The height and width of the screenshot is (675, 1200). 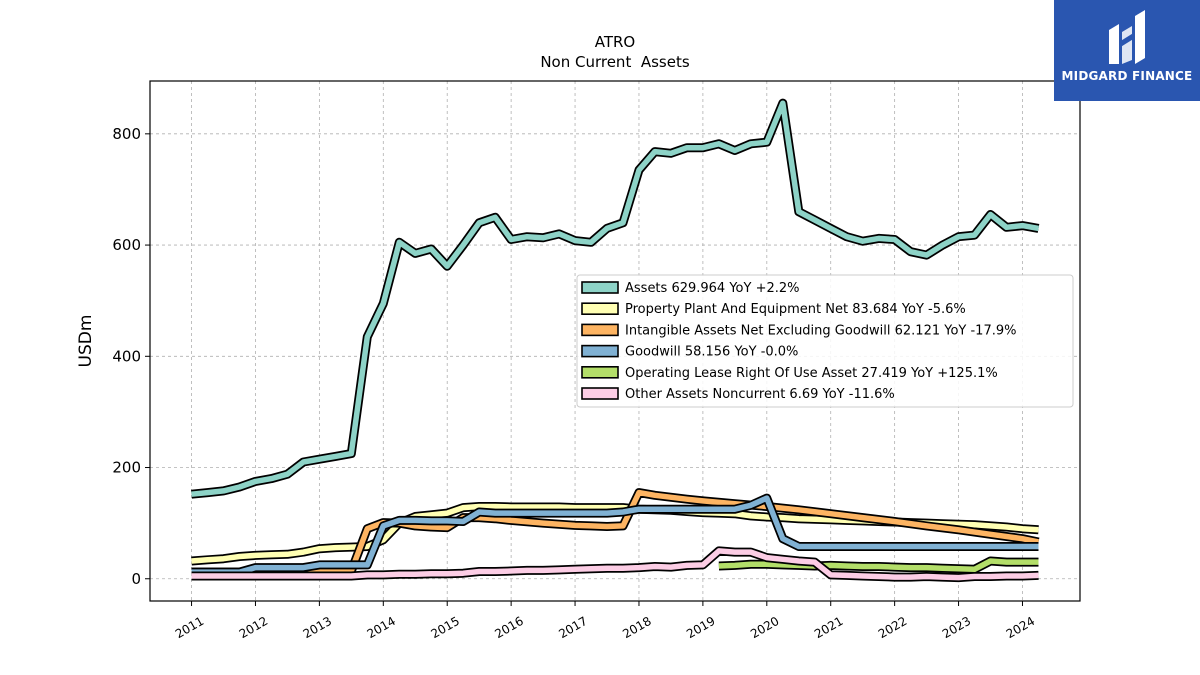 I want to click on series-operating-lease-right-of-use-asset, so click(x=878, y=565).